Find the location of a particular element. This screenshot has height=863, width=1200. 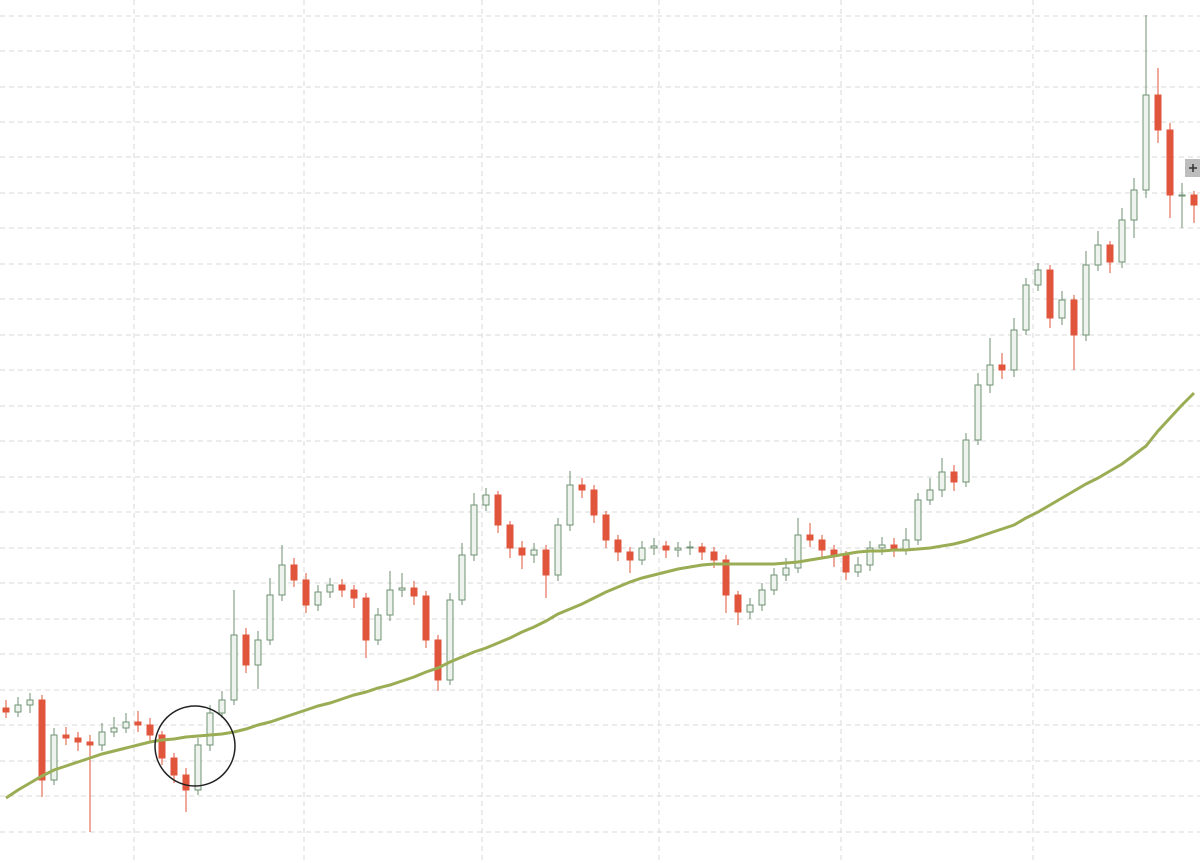

highlight-circle is located at coordinates (195, 746).